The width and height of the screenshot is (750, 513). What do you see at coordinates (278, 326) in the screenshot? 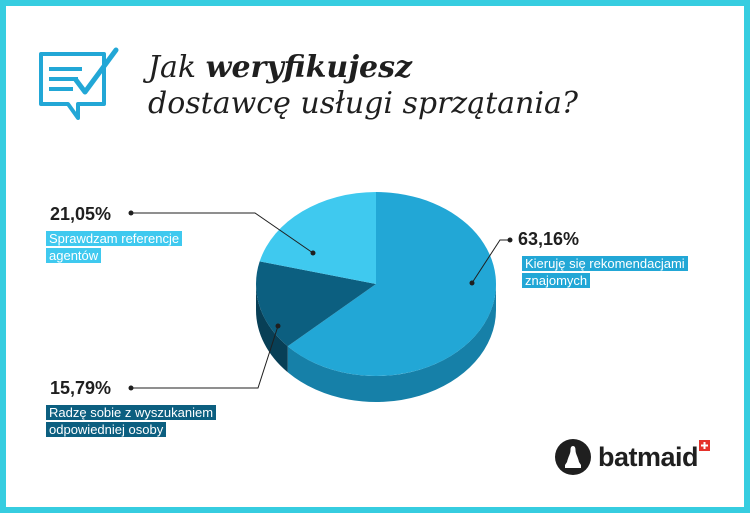
I see `leader-15-start-dot` at bounding box center [278, 326].